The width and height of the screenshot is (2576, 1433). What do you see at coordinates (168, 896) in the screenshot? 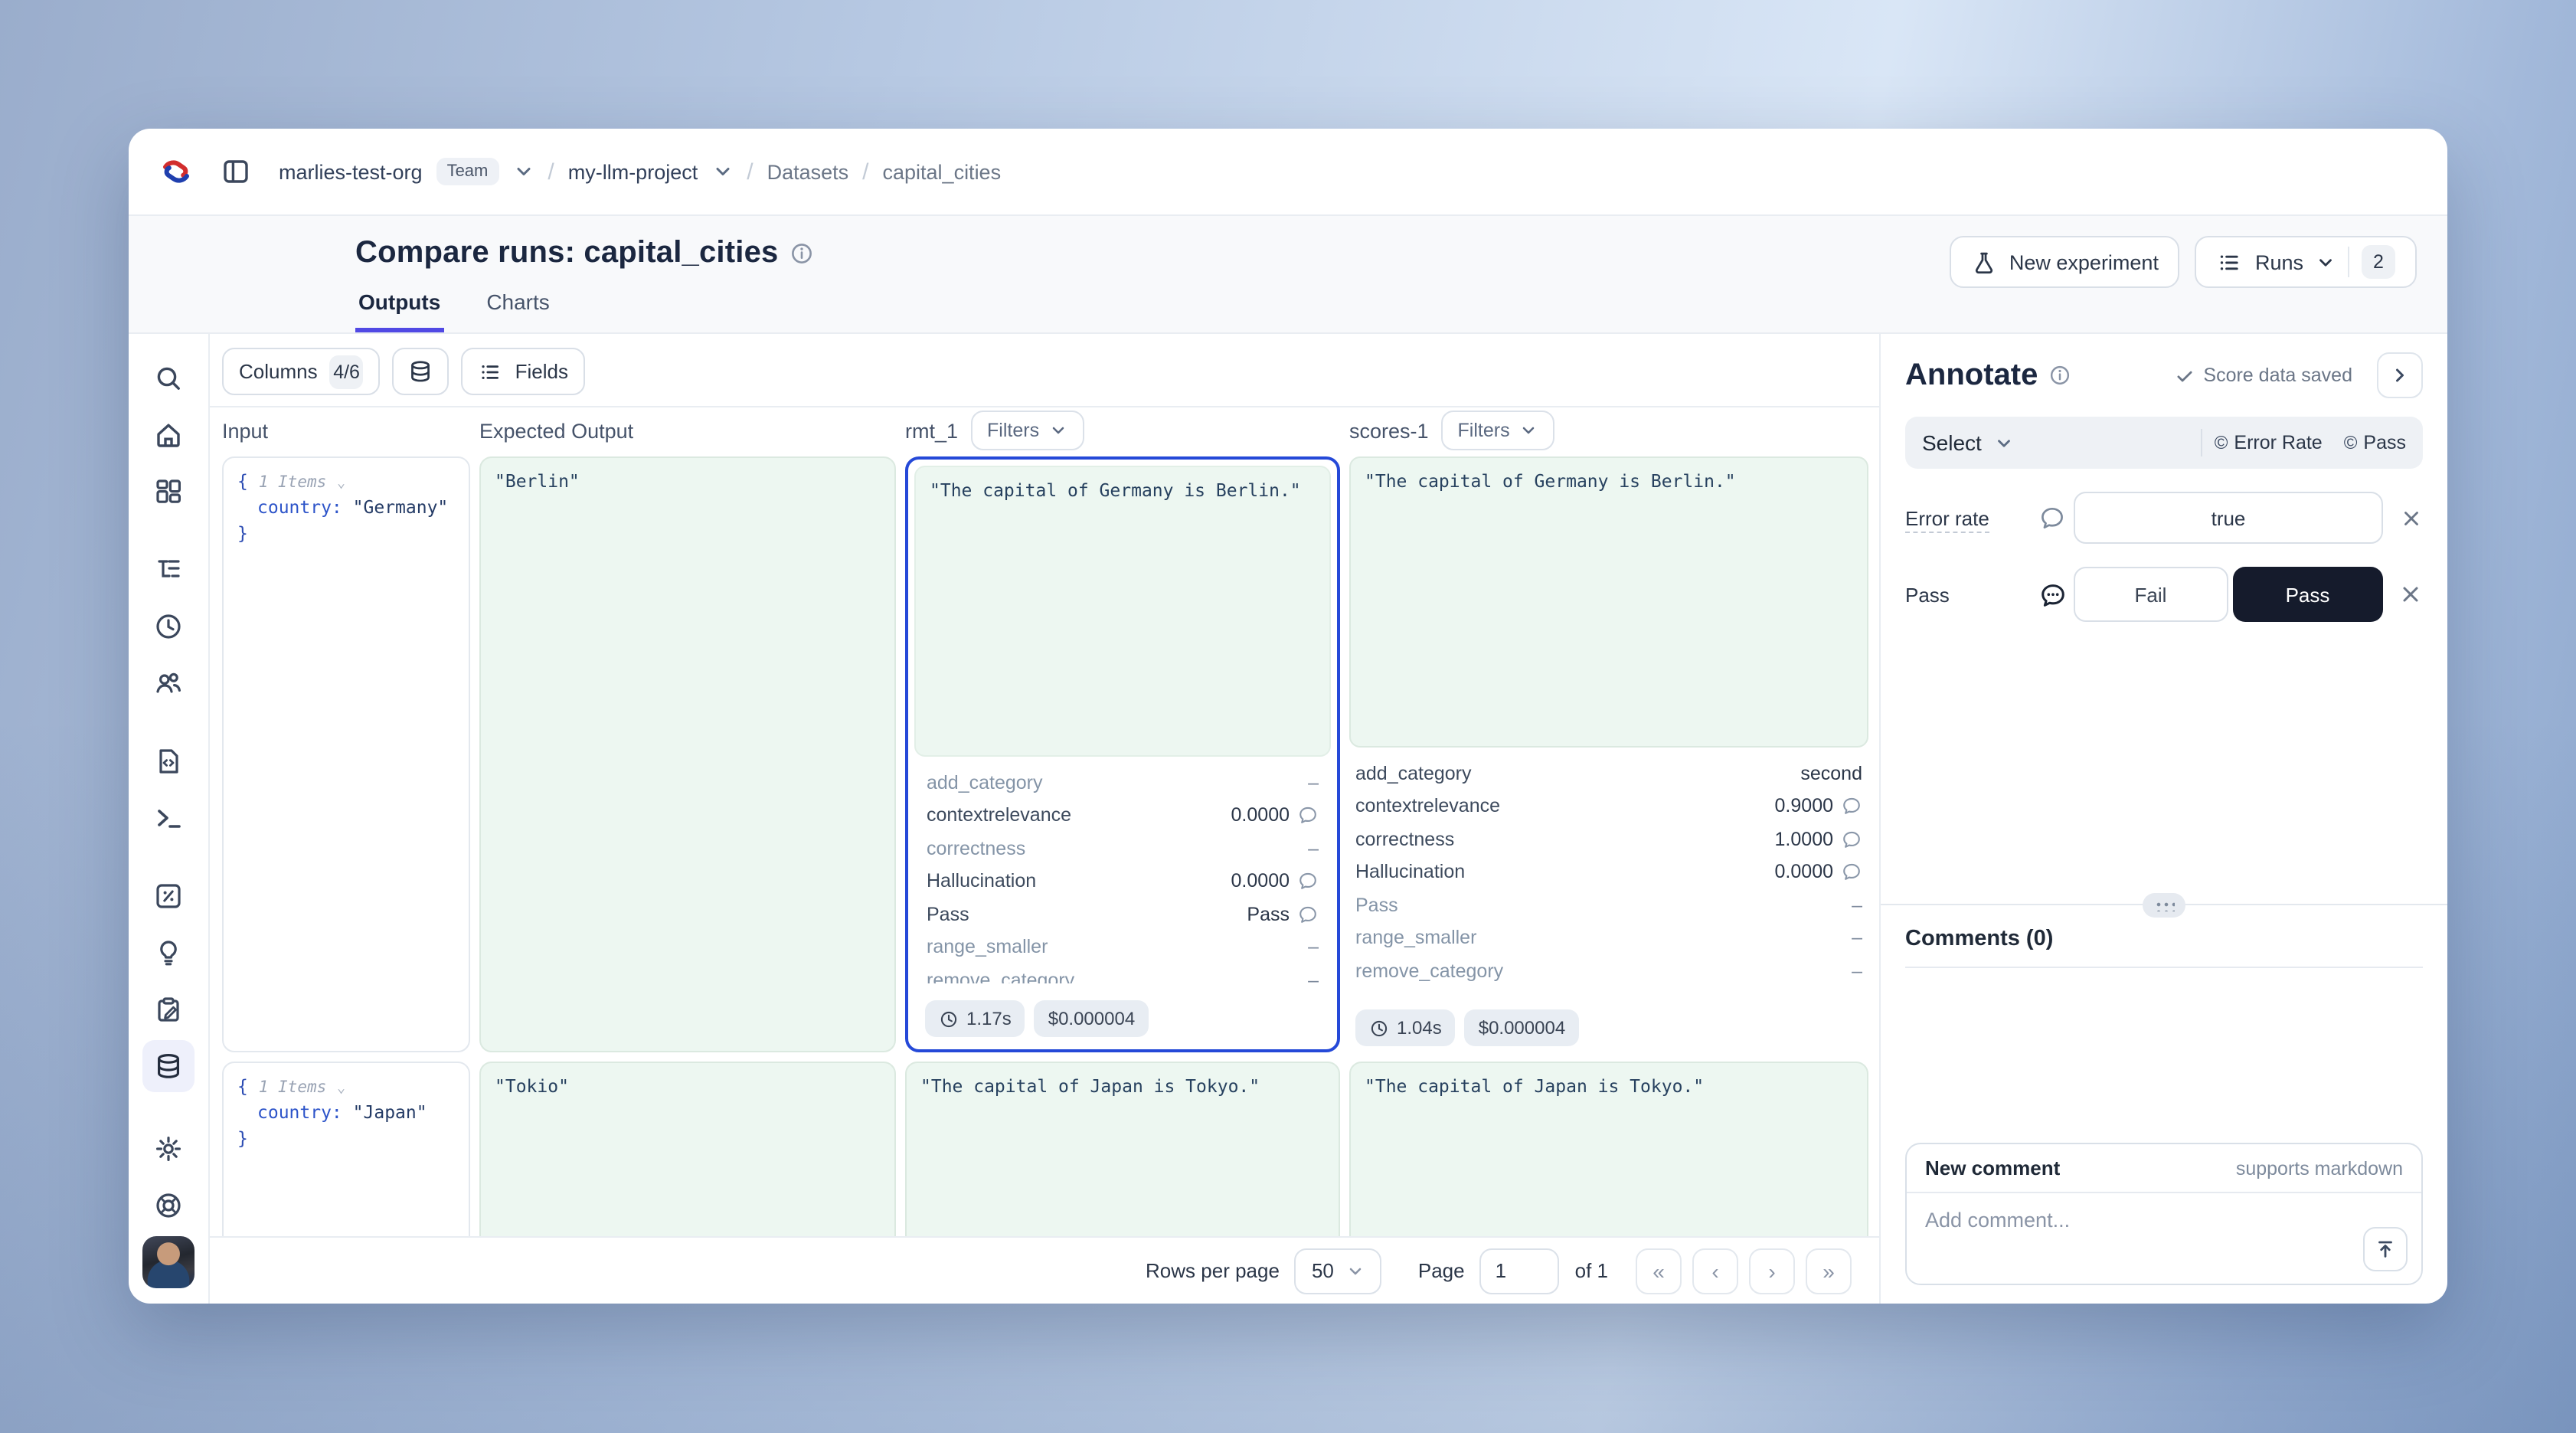
I see `sidebar-item-evaluations` at bounding box center [168, 896].